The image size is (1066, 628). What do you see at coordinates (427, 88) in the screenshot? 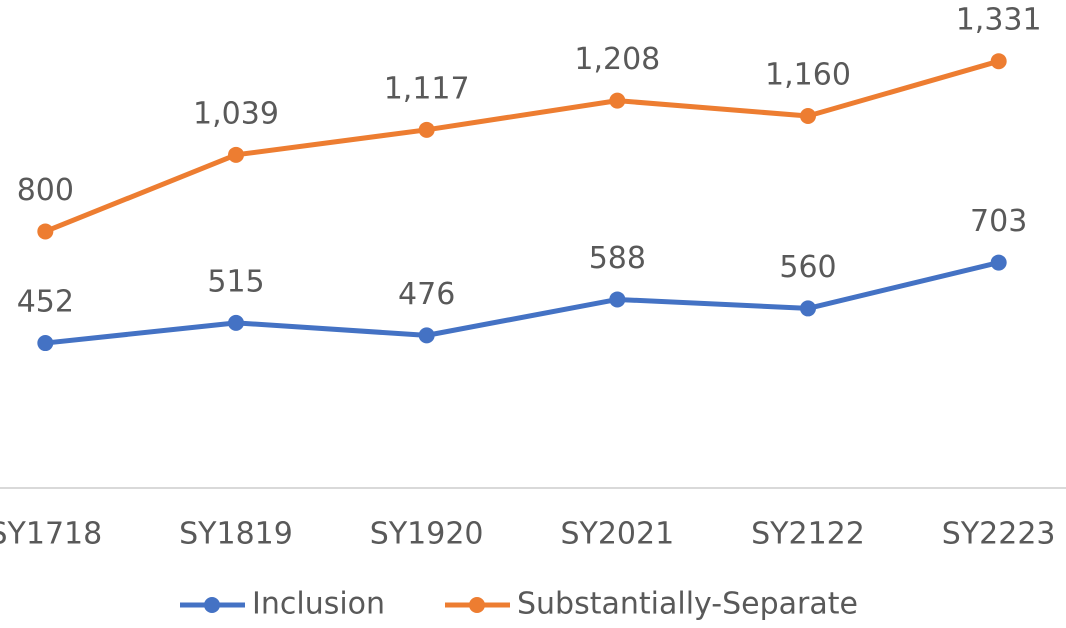
I see `data-label: 1,117` at bounding box center [427, 88].